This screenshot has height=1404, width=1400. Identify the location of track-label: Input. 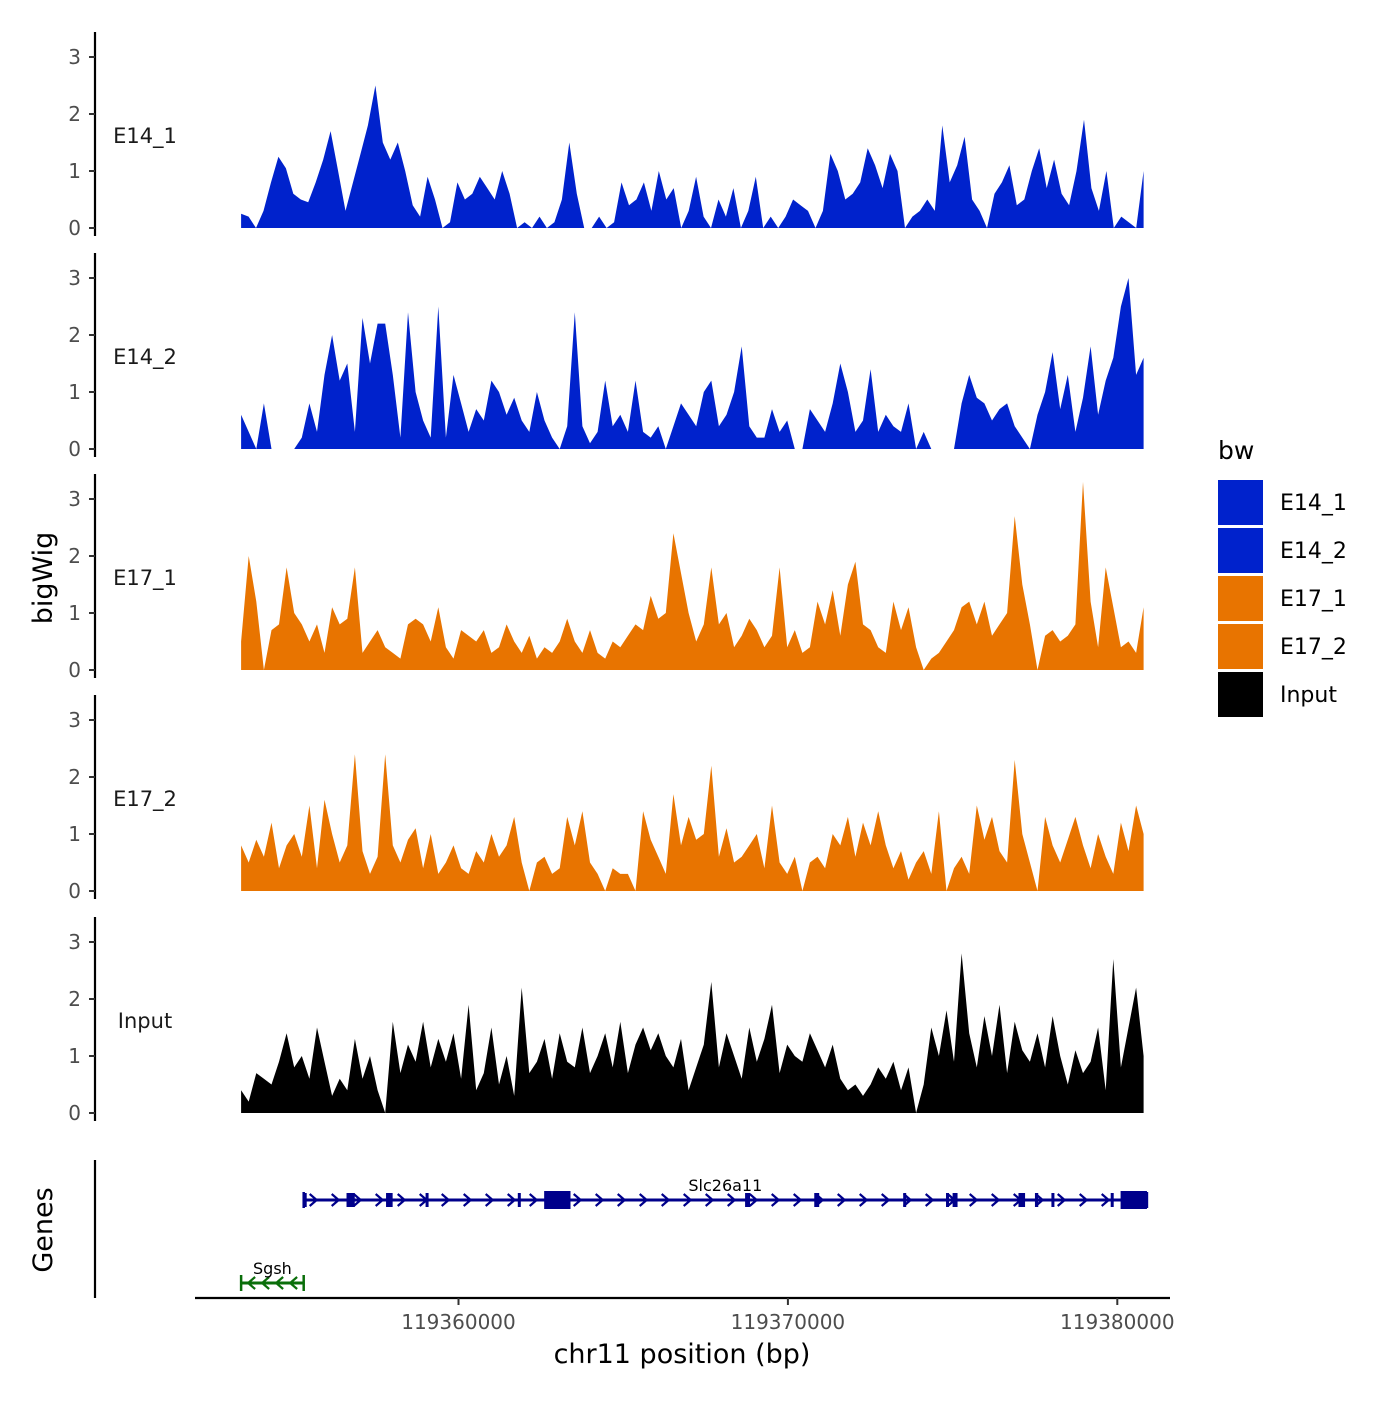
(145, 1021).